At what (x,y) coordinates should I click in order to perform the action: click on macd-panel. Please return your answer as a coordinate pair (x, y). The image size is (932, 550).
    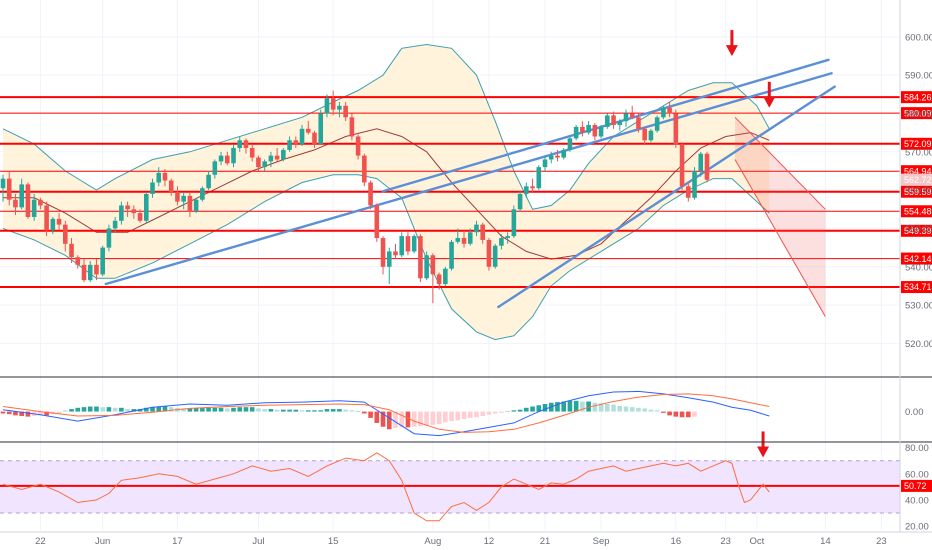
    Looking at the image, I should click on (385, 413).